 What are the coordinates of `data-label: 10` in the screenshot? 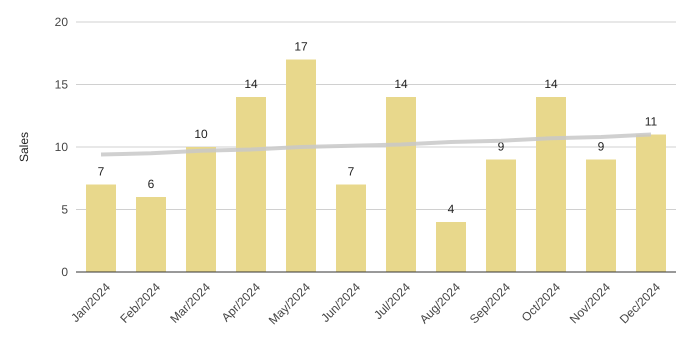 It's located at (201, 134).